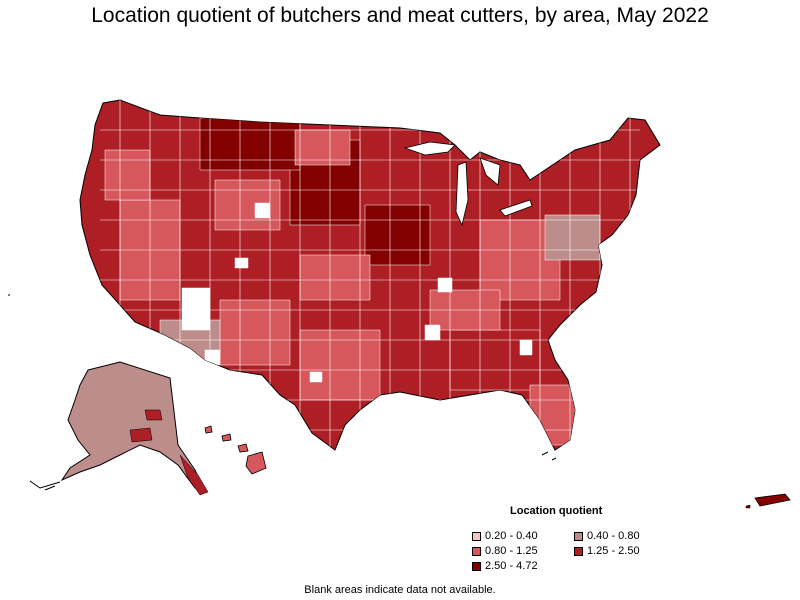 The image size is (800, 600). Describe the element at coordinates (212, 357) in the screenshot. I see `no-data-new-mexico-south` at that location.